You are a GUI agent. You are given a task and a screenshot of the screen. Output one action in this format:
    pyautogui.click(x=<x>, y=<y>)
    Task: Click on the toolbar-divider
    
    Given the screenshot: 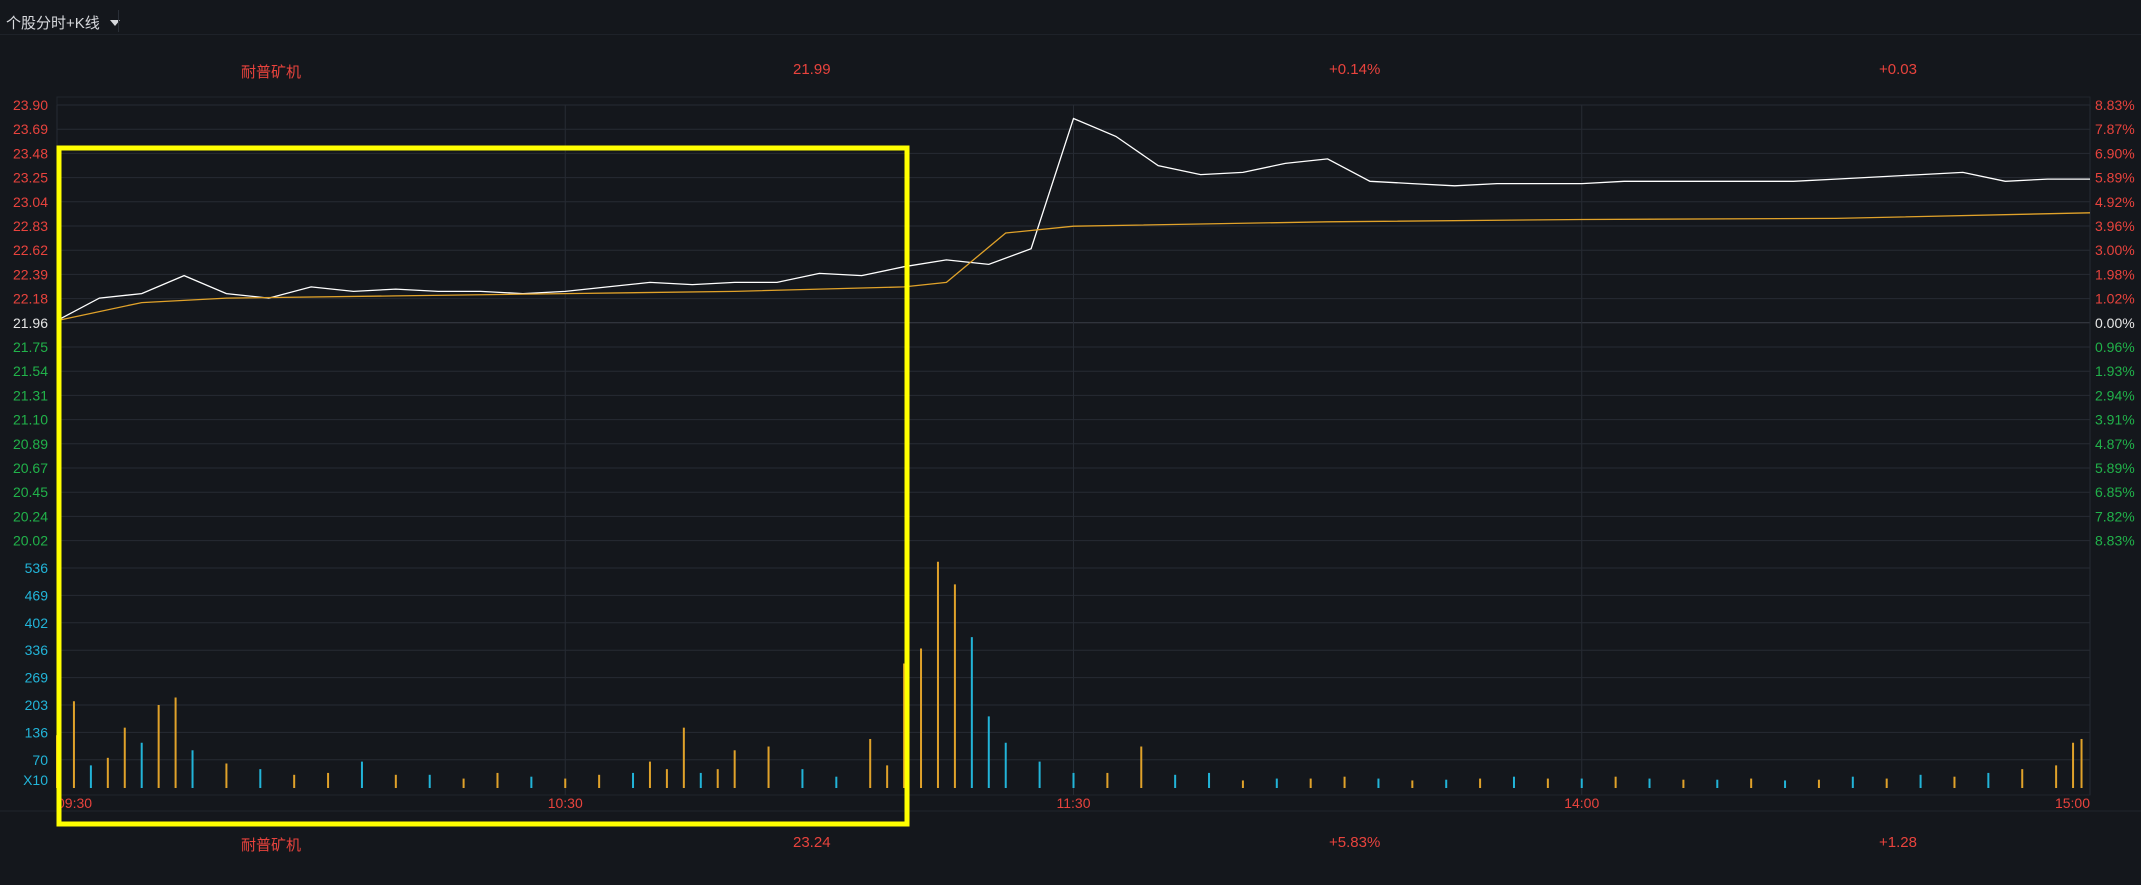 What is the action you would take?
    pyautogui.click(x=118, y=21)
    